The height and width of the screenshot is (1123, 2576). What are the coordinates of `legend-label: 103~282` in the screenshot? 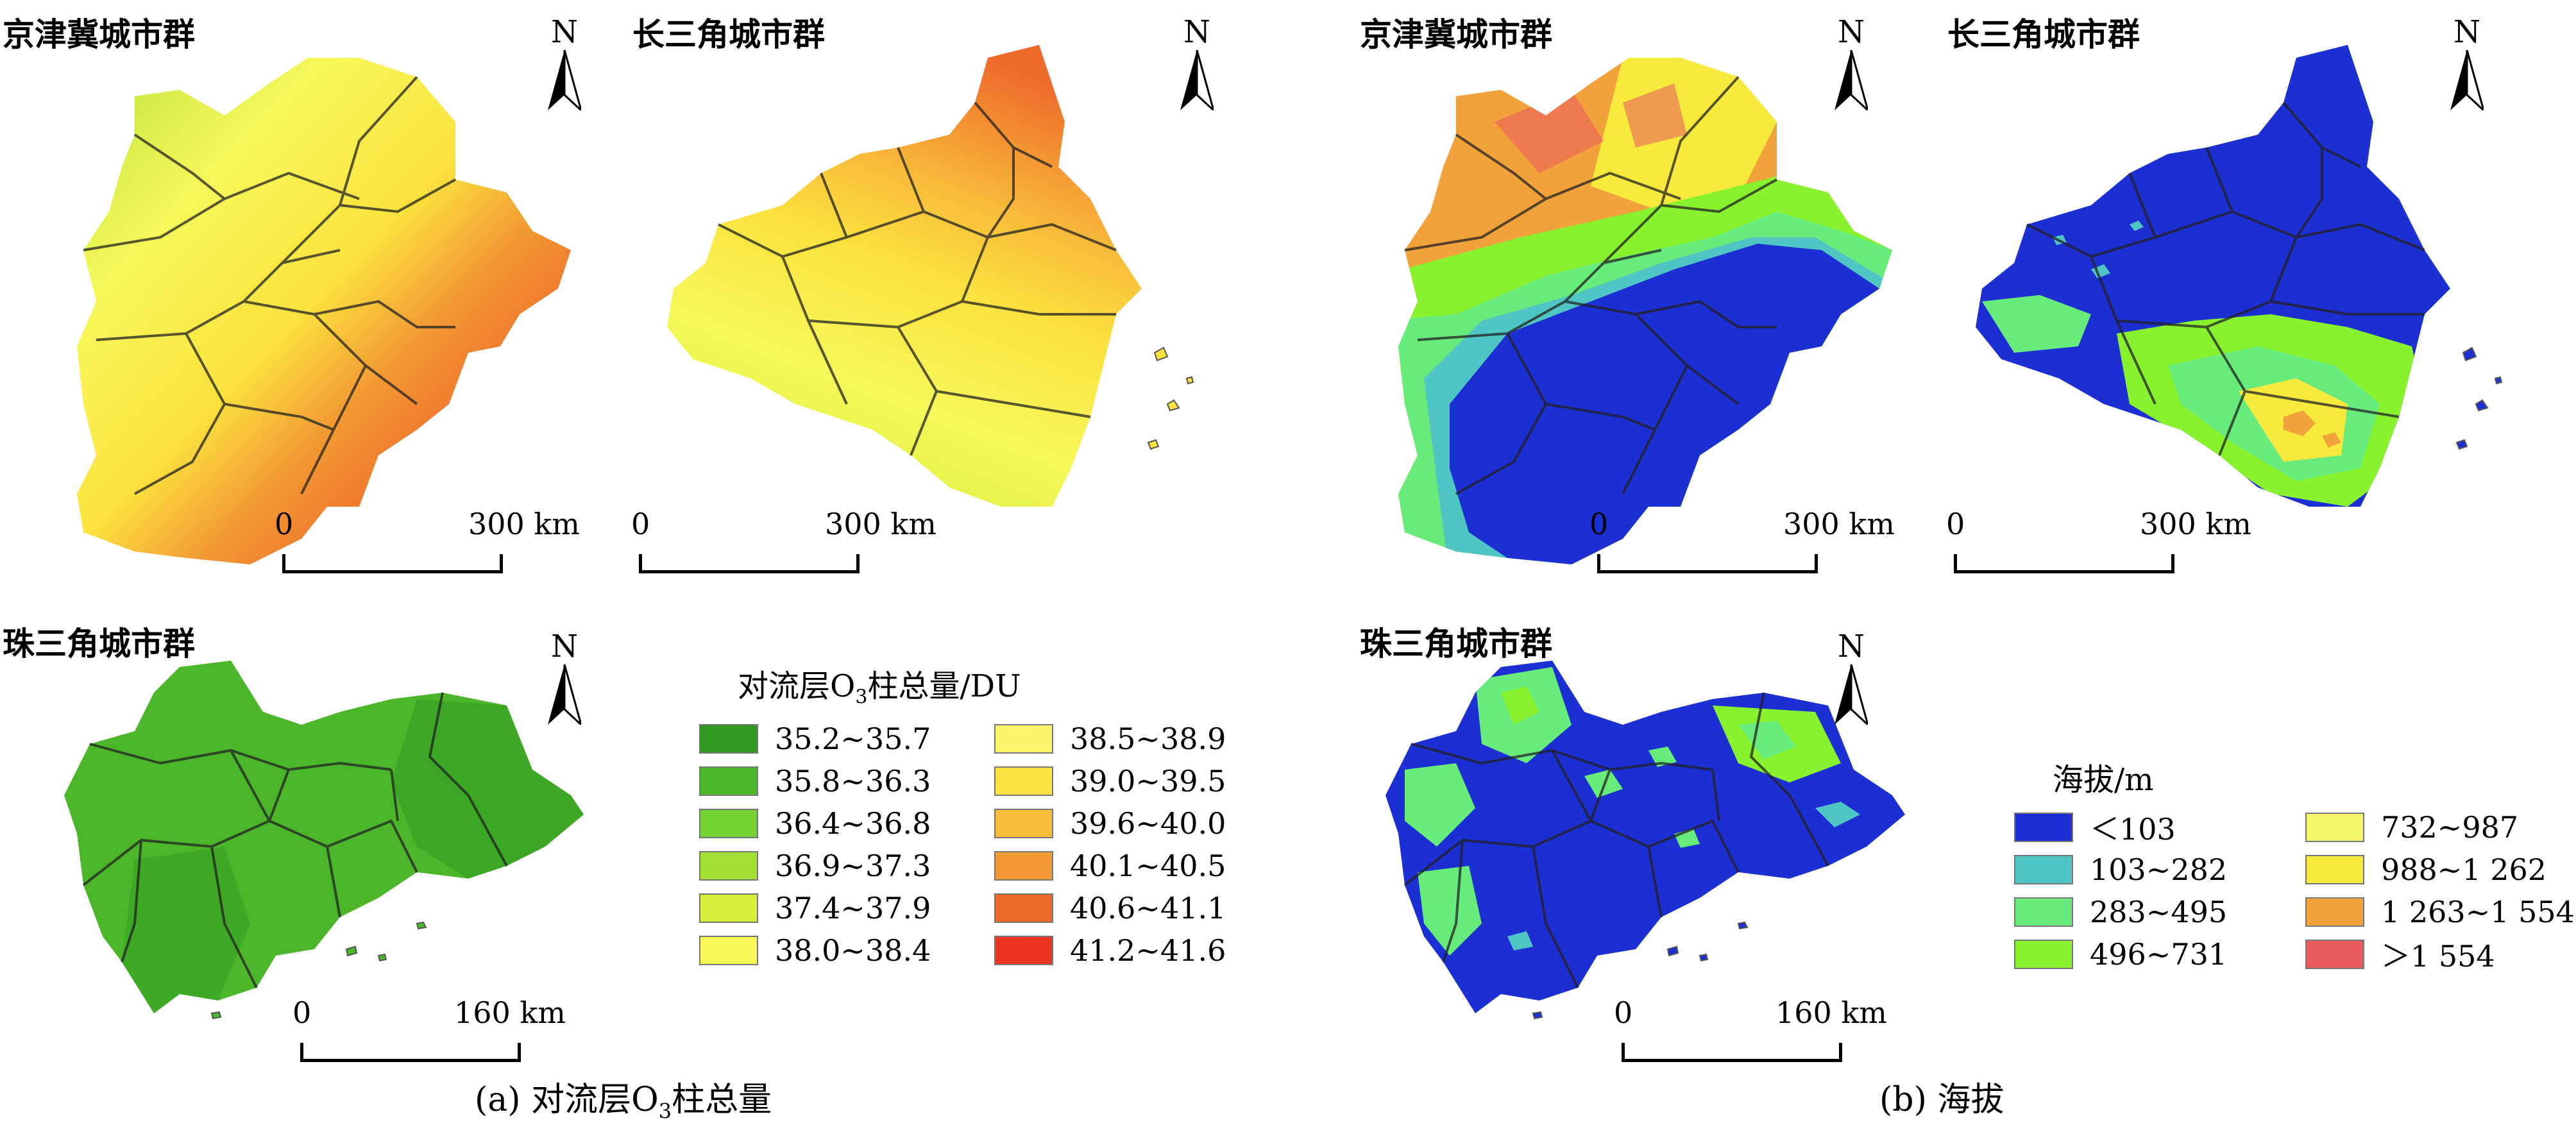 It's located at (2159, 869).